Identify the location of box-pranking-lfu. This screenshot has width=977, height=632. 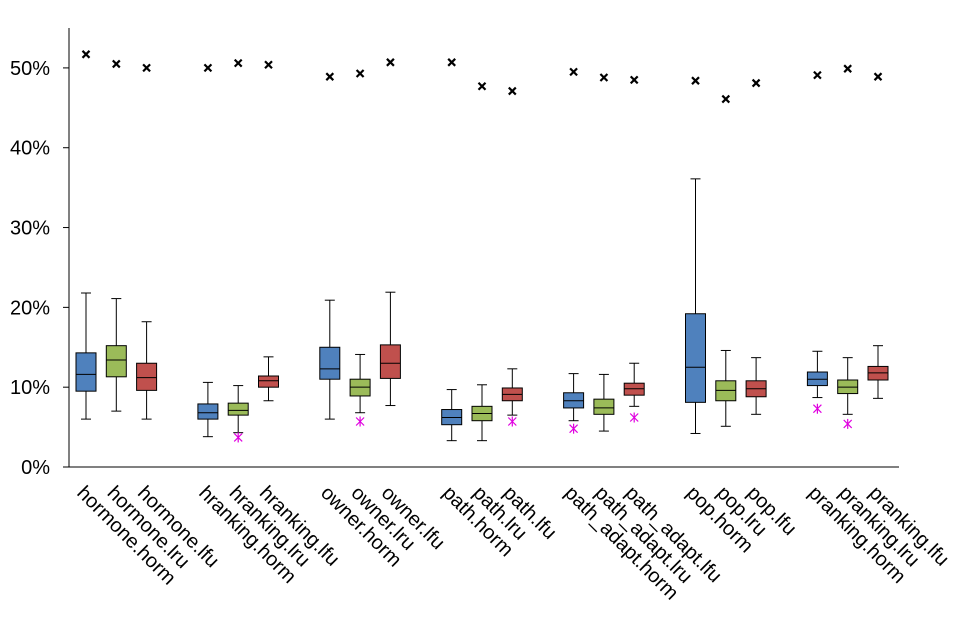
(878, 235).